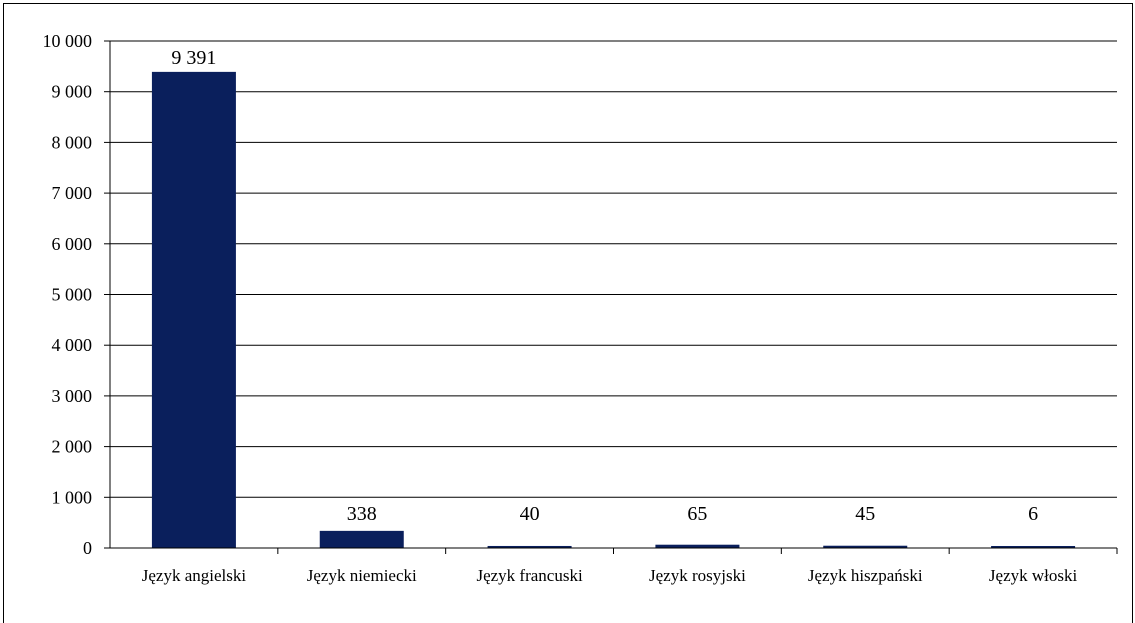 This screenshot has height=623, width=1135. I want to click on y-tick-label: 3 000, so click(72, 396).